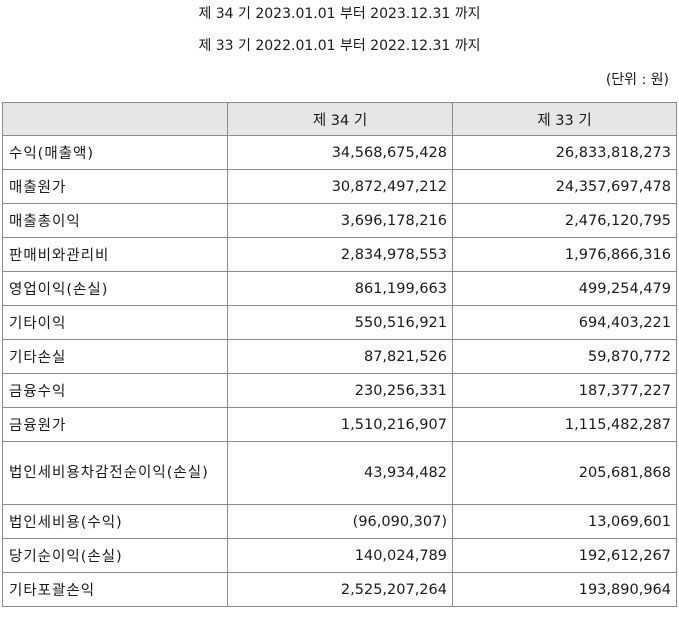 The image size is (679, 618). Describe the element at coordinates (637, 80) in the screenshot. I see `unit-label: (단위 : 원)` at that location.